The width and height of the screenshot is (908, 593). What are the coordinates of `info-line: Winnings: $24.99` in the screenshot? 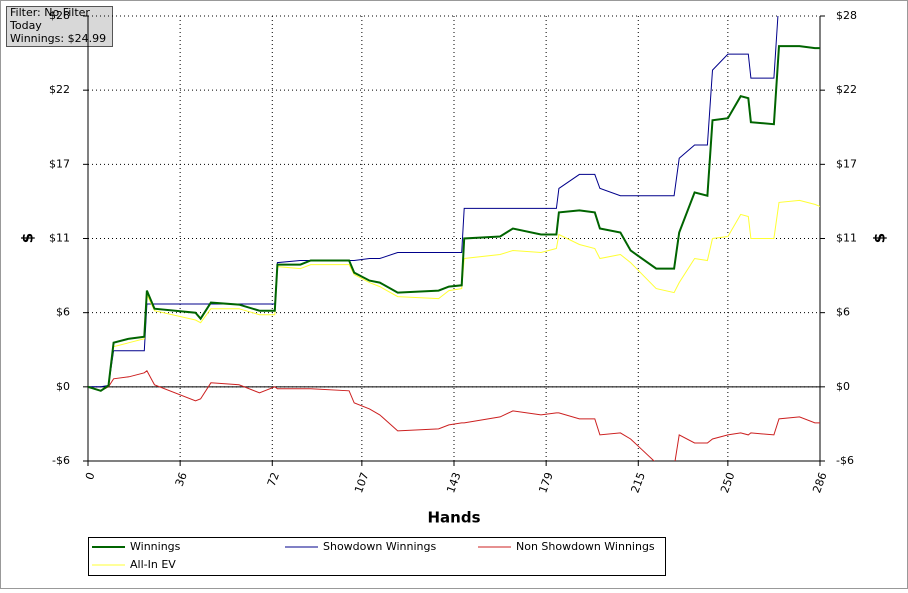 It's located at (58, 38).